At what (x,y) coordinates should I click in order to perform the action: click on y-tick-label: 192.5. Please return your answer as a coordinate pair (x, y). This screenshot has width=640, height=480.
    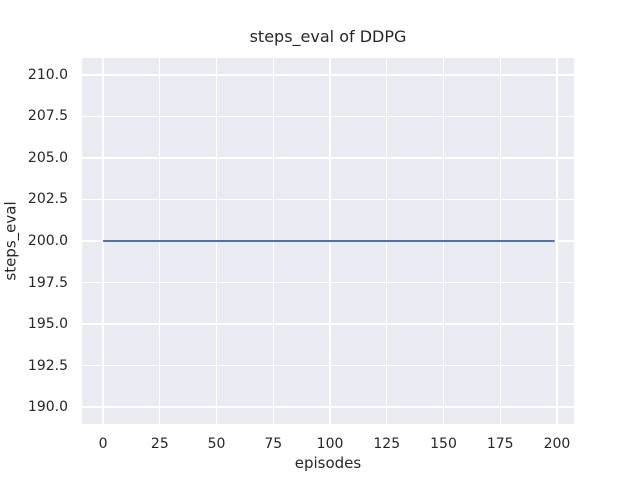
    Looking at the image, I should click on (47, 365).